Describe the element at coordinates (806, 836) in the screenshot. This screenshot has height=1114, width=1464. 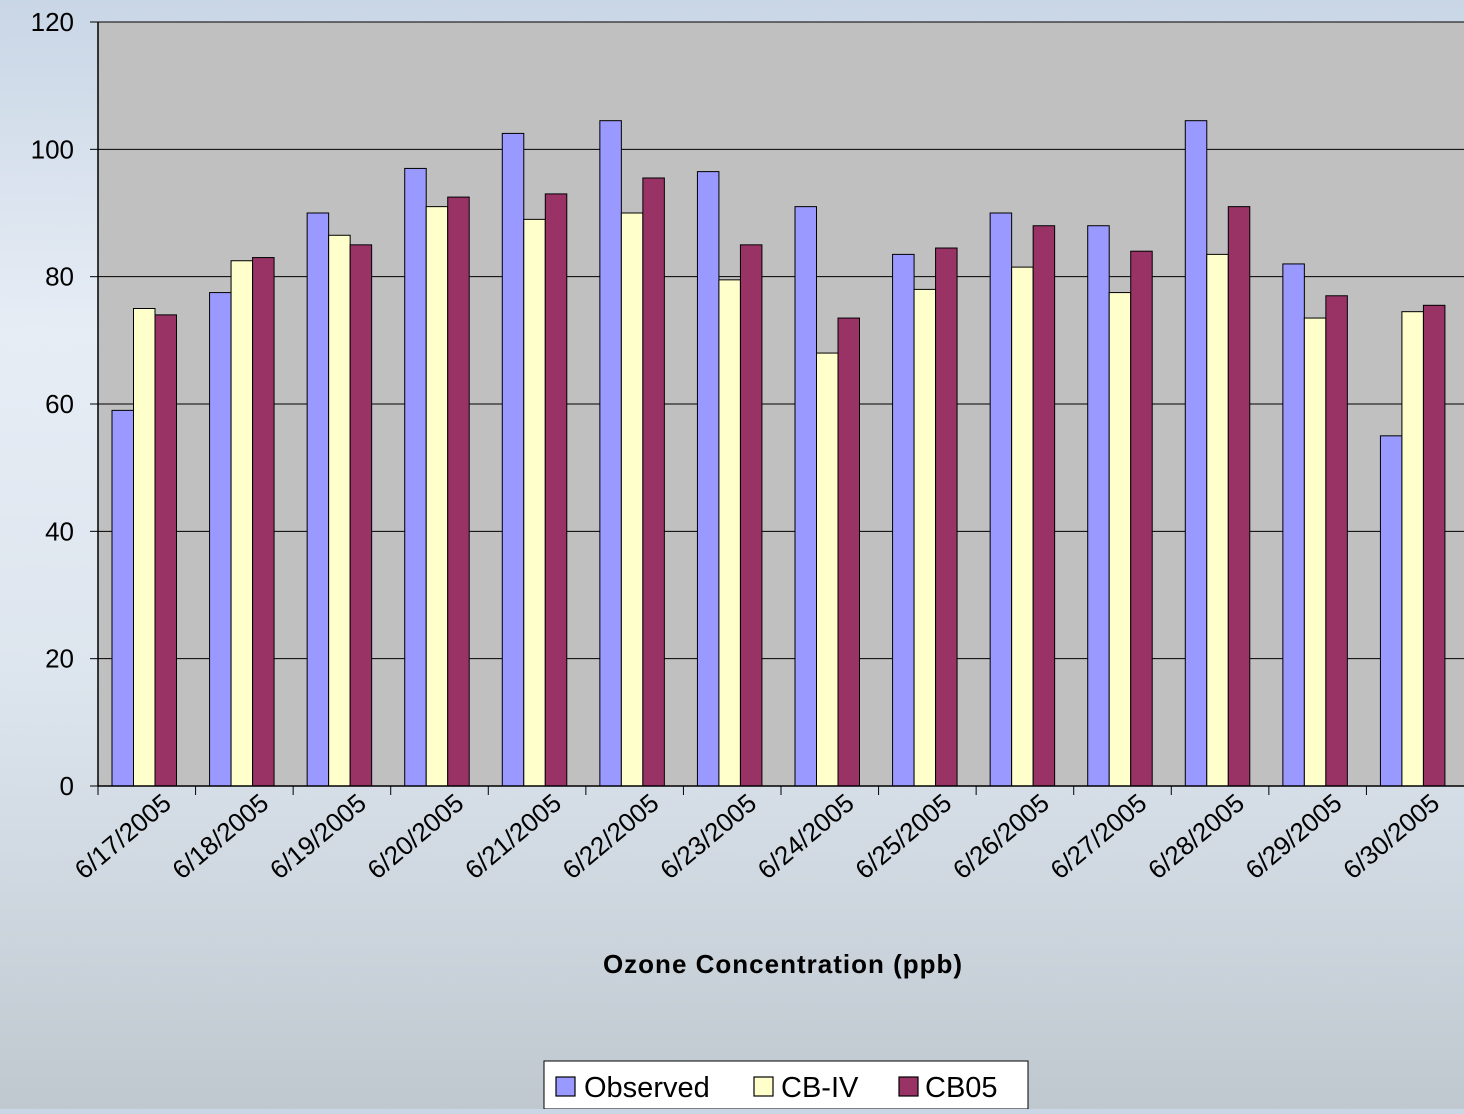
I see `x-tick-label: 6/24/2005` at that location.